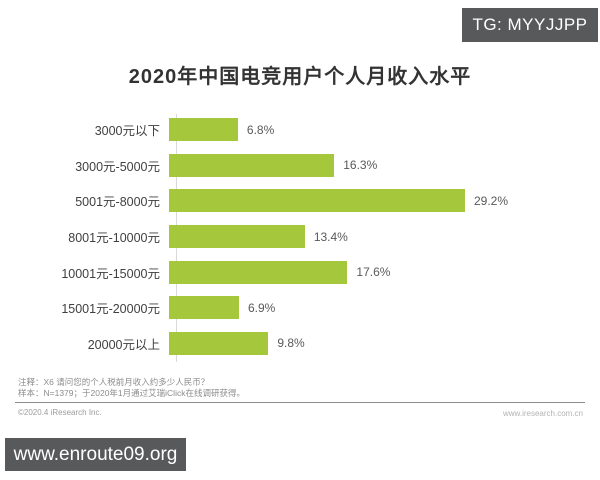  Describe the element at coordinates (114, 238) in the screenshot. I see `category-label: 8001元-10000元` at that location.